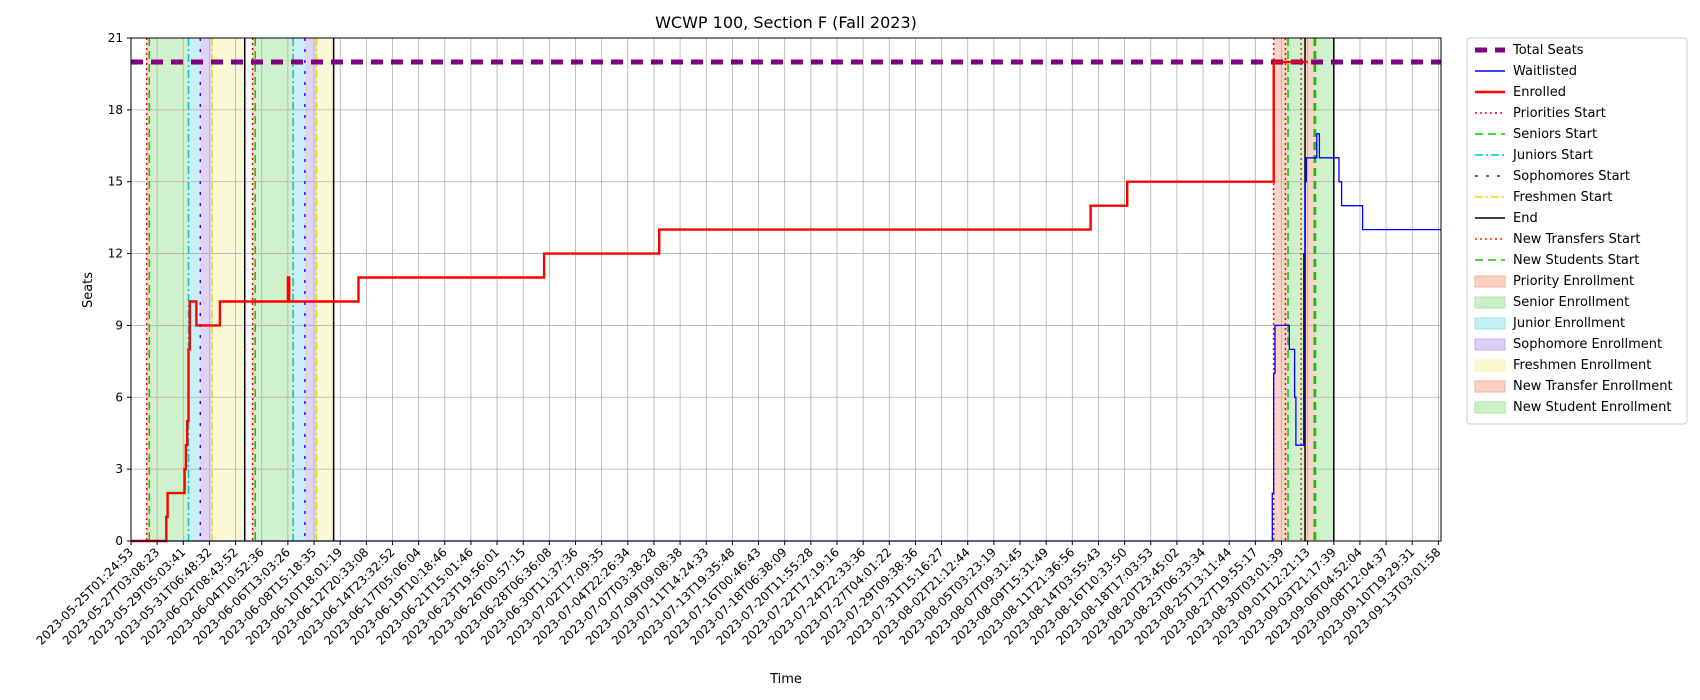 The height and width of the screenshot is (700, 1700). I want to click on legend-label: Enrolled, so click(1539, 92).